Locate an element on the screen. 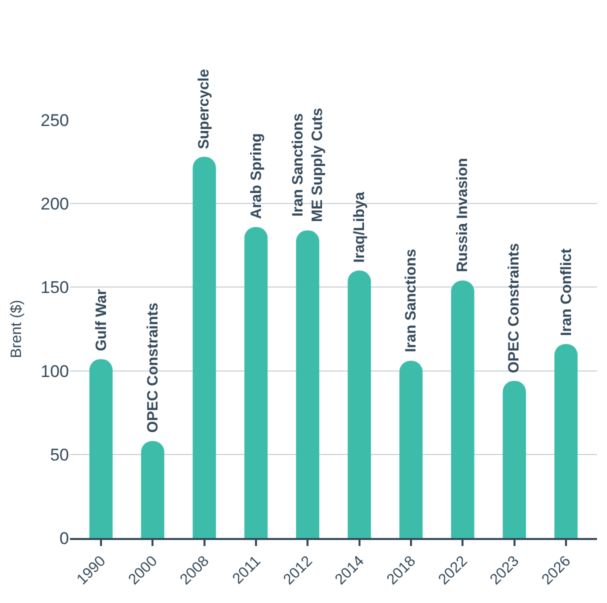 This screenshot has height=603, width=607. y-axis-title: Brent ($) is located at coordinates (16, 329).